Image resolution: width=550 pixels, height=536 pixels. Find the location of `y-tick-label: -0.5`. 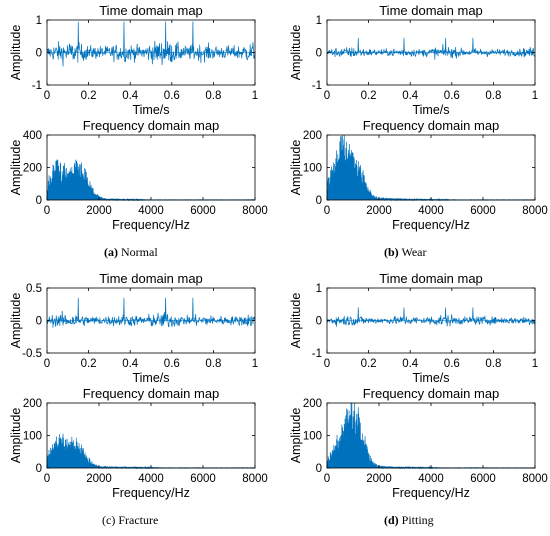

y-tick-label: -0.5 is located at coordinates (32, 354).